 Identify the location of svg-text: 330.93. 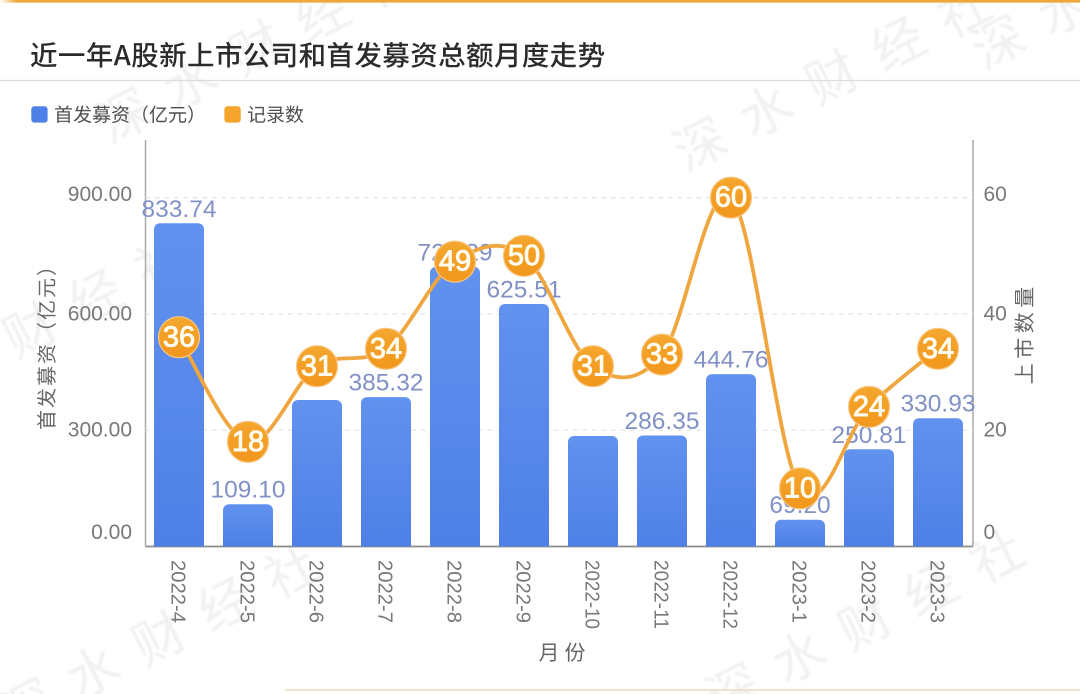
(938, 404).